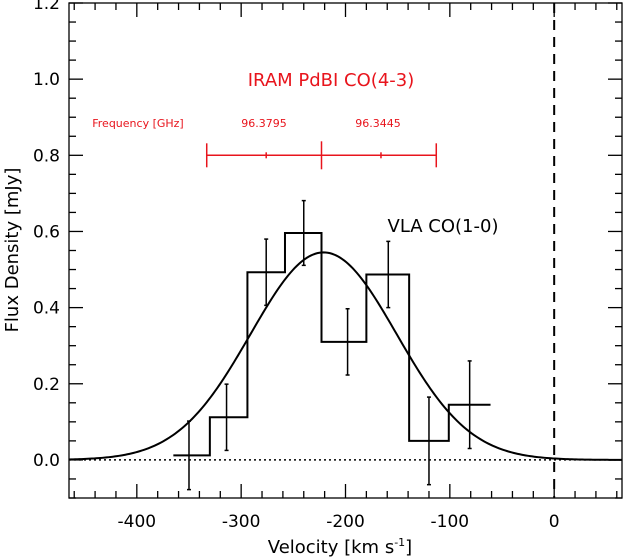 This screenshot has height=557, width=625. I want to click on y-tick-label: 1.0, so click(46, 80).